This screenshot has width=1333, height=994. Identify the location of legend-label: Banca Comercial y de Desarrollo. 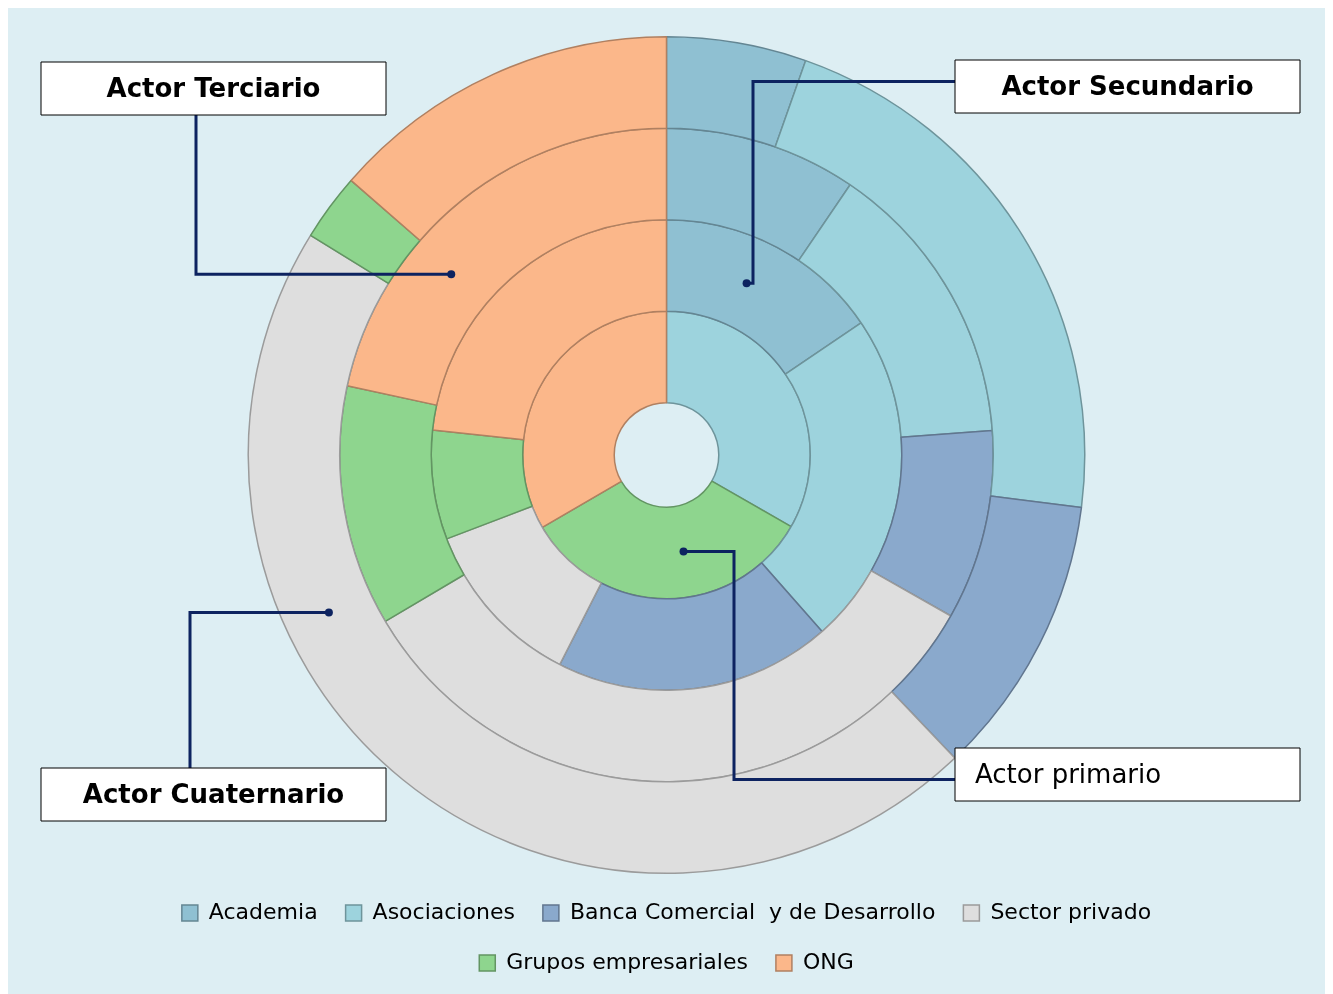
(752, 911).